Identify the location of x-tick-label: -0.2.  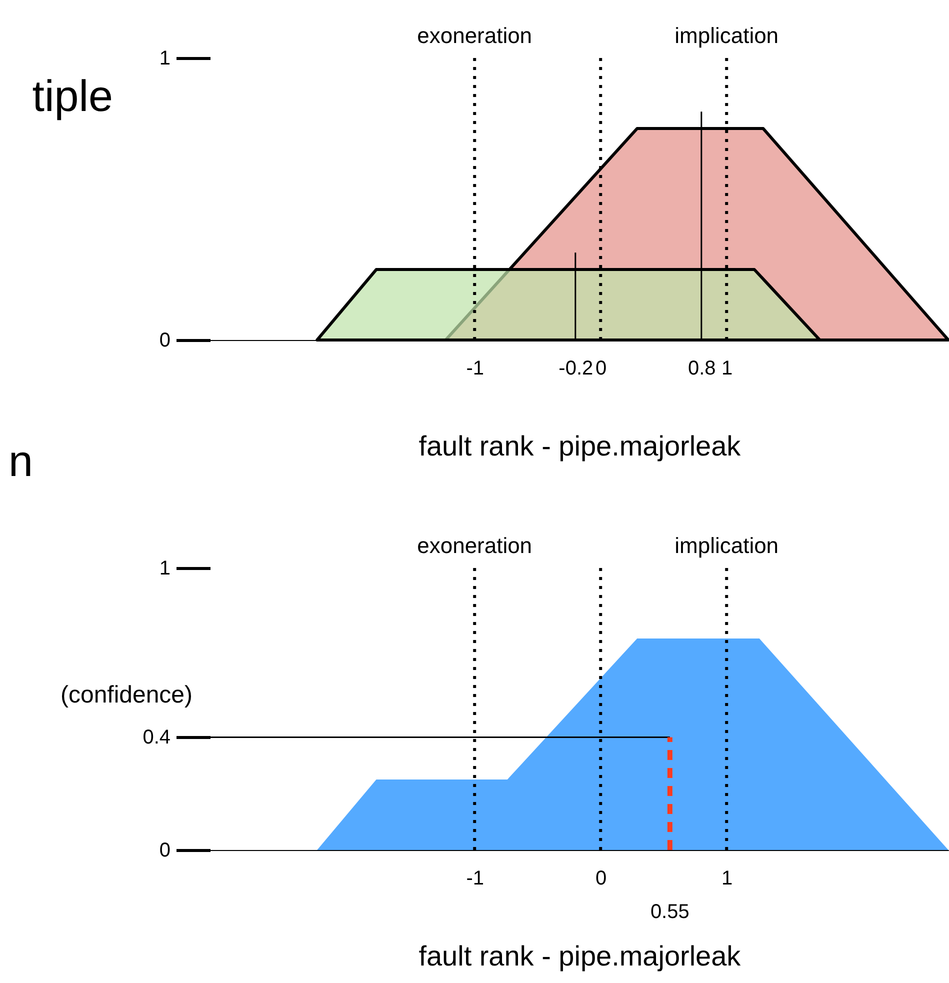
(576, 369).